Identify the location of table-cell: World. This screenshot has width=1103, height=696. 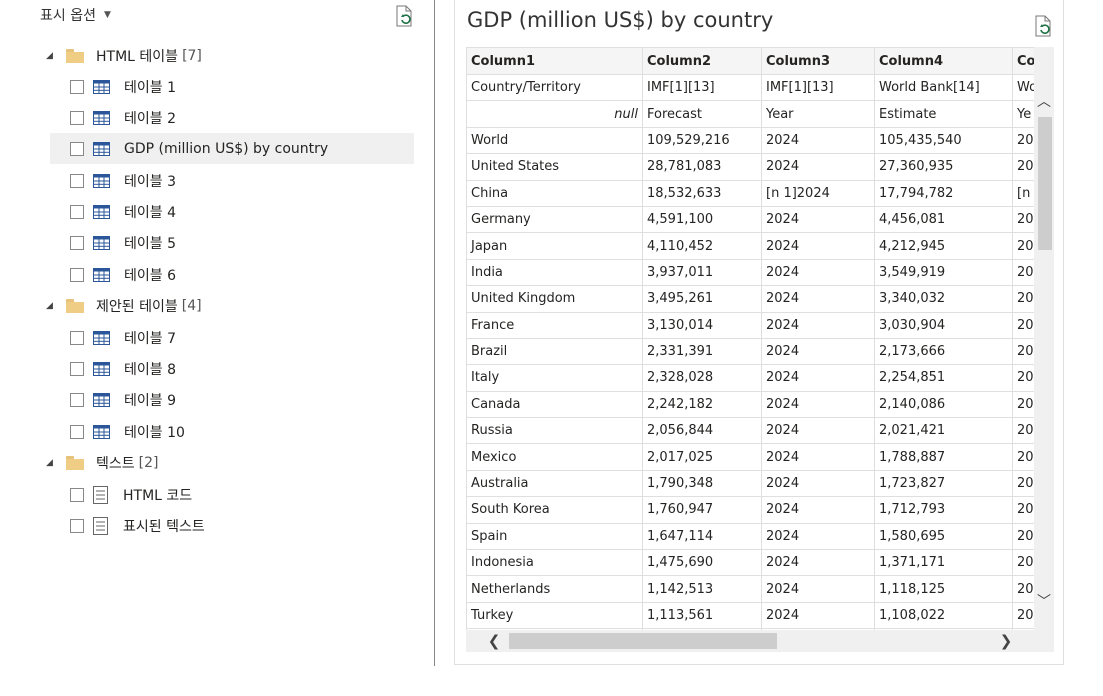
(554, 140).